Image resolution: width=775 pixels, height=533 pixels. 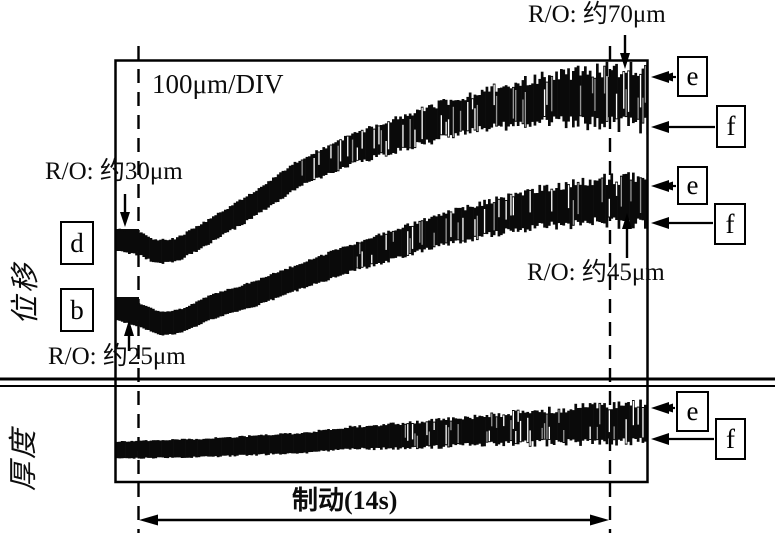 I want to click on marker-box-b: b, so click(x=77, y=310).